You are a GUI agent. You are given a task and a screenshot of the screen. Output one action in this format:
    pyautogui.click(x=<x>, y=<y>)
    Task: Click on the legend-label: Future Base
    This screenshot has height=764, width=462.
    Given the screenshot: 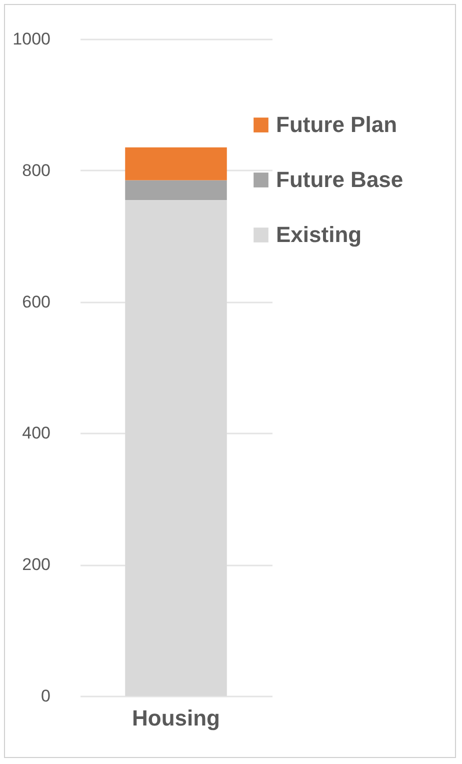 What is the action you would take?
    pyautogui.click(x=340, y=179)
    